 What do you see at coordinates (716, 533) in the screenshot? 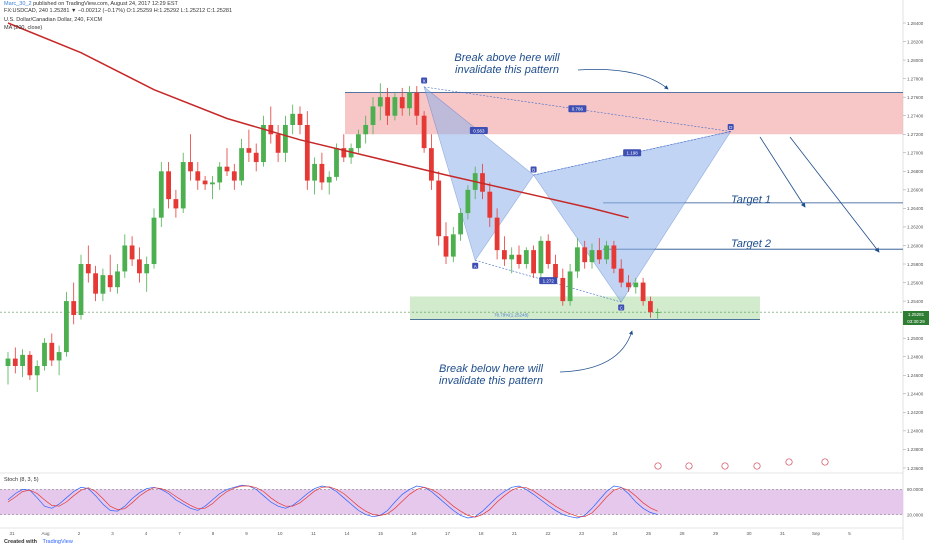
I see `x-tick-label: 29` at bounding box center [716, 533].